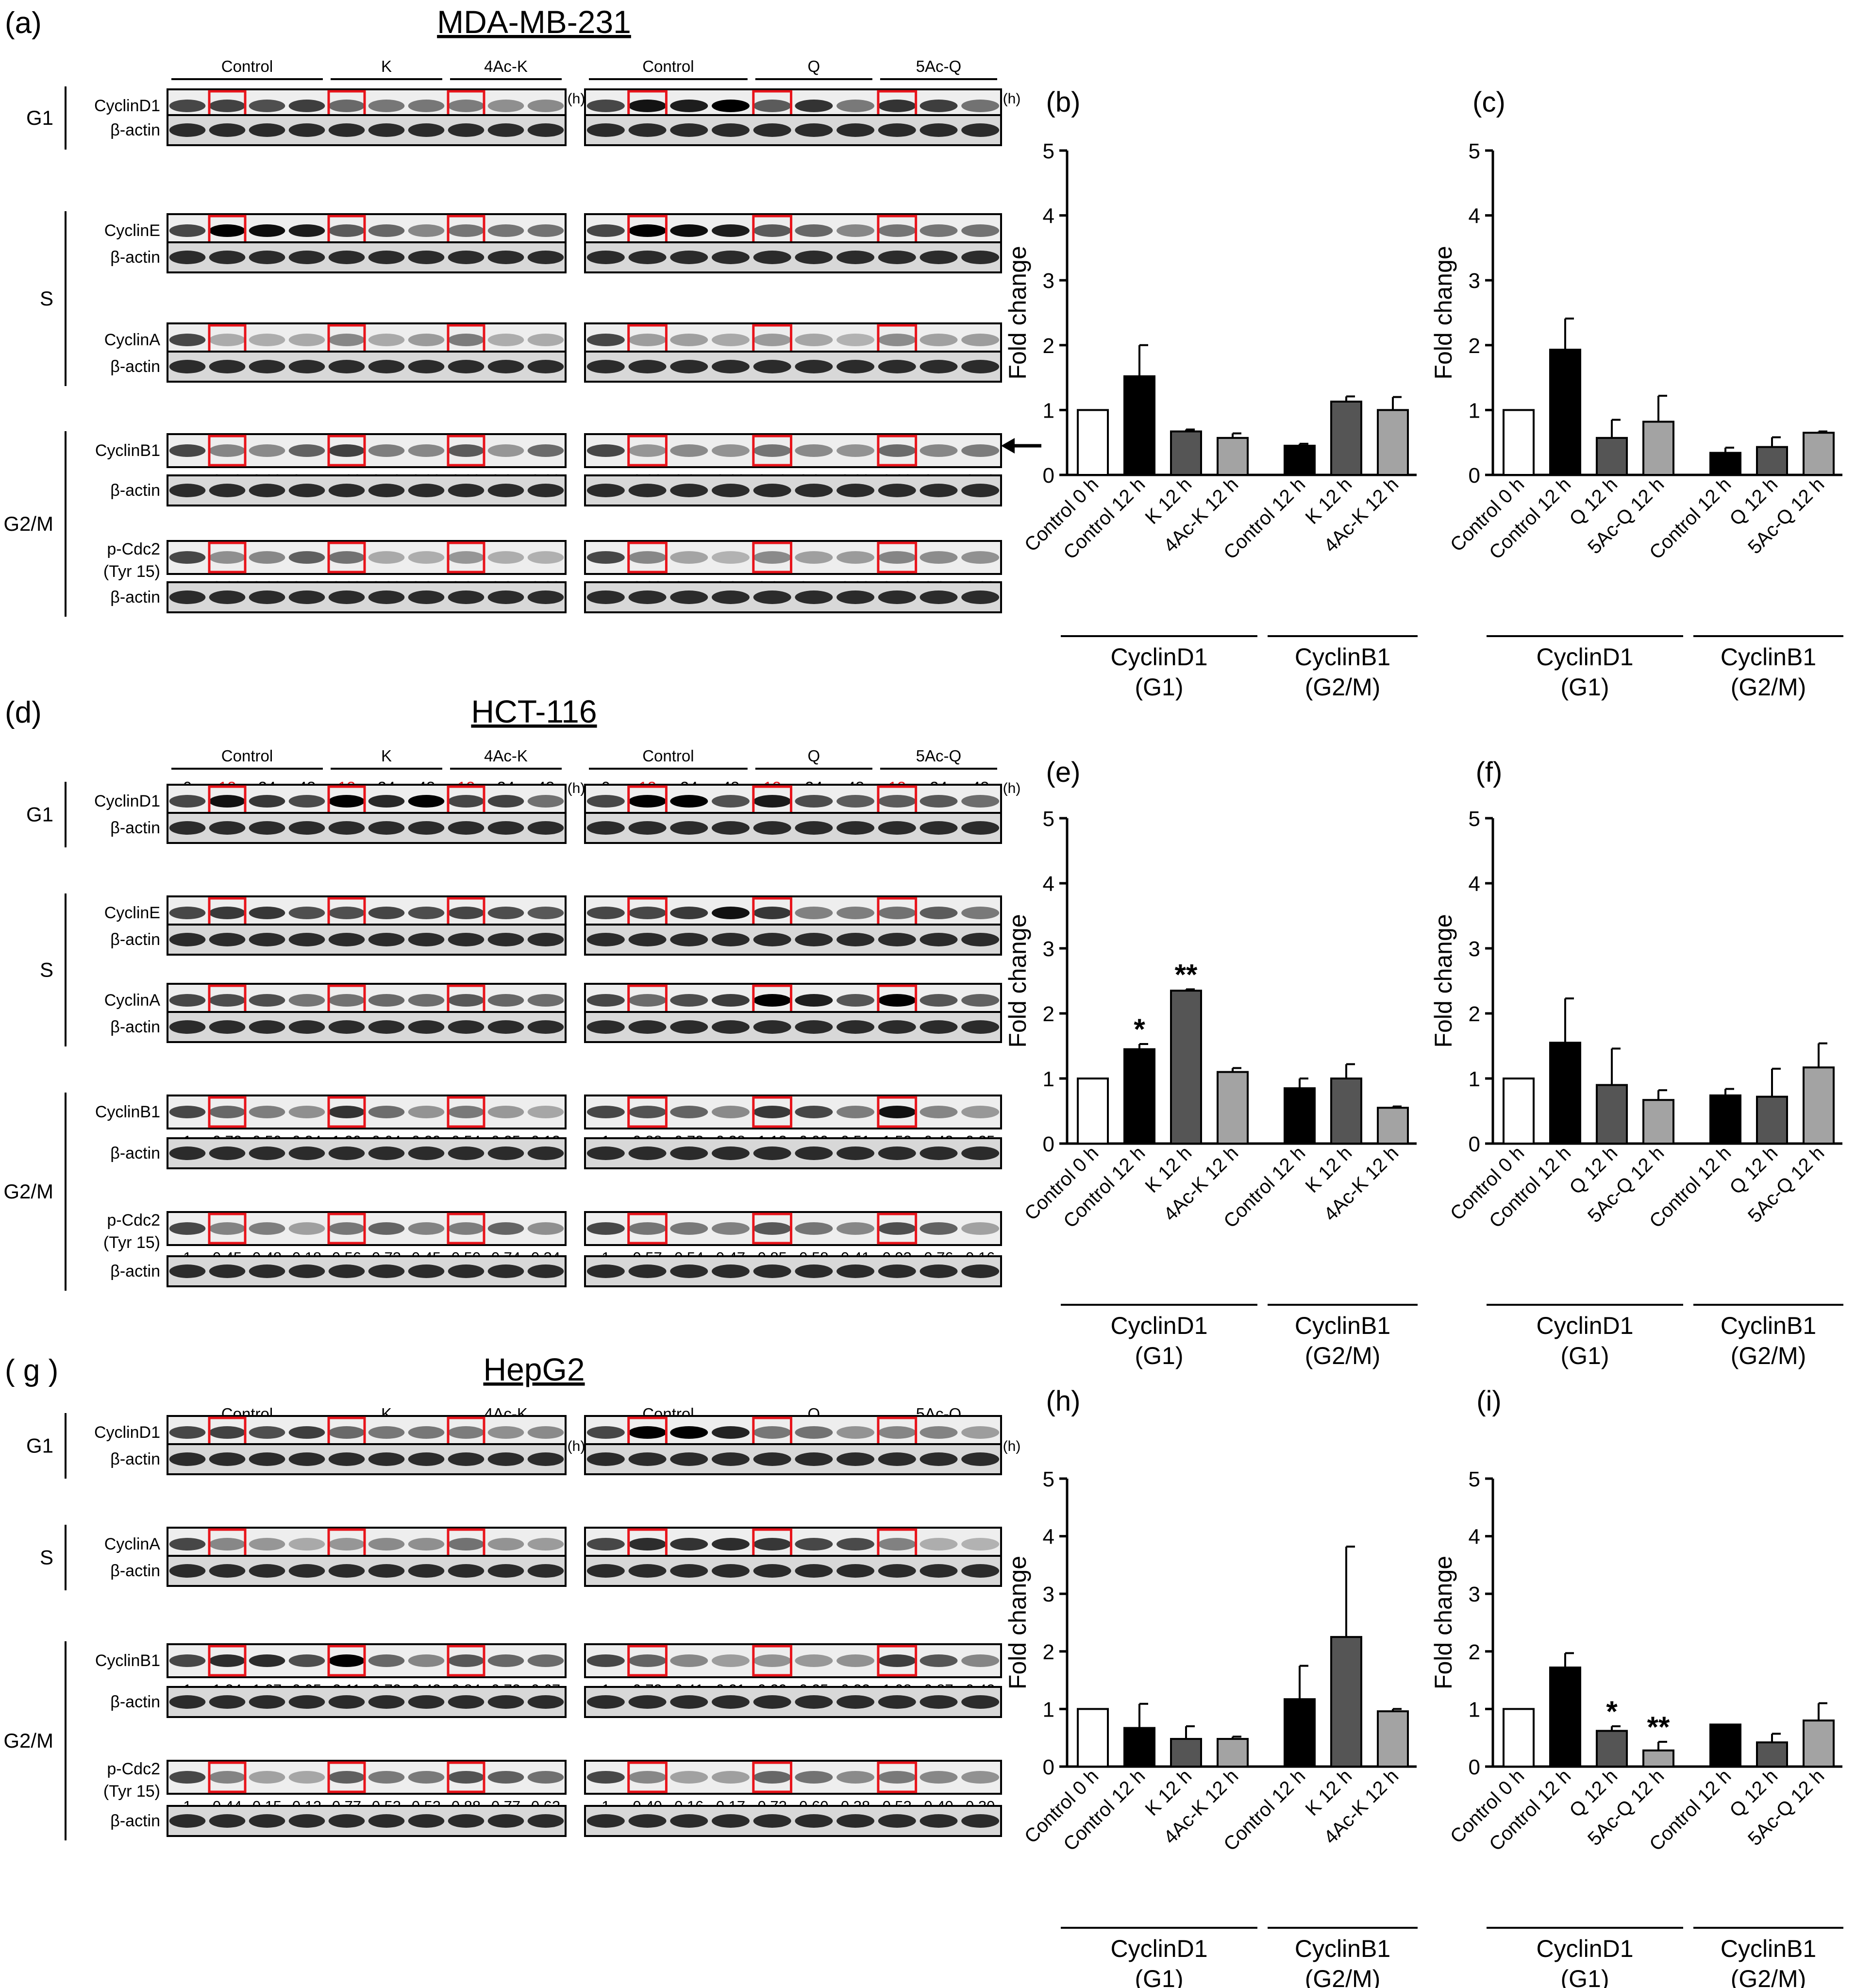 This screenshot has height=1988, width=1856. Describe the element at coordinates (1048, 281) in the screenshot. I see `y-tick-label: 3` at that location.